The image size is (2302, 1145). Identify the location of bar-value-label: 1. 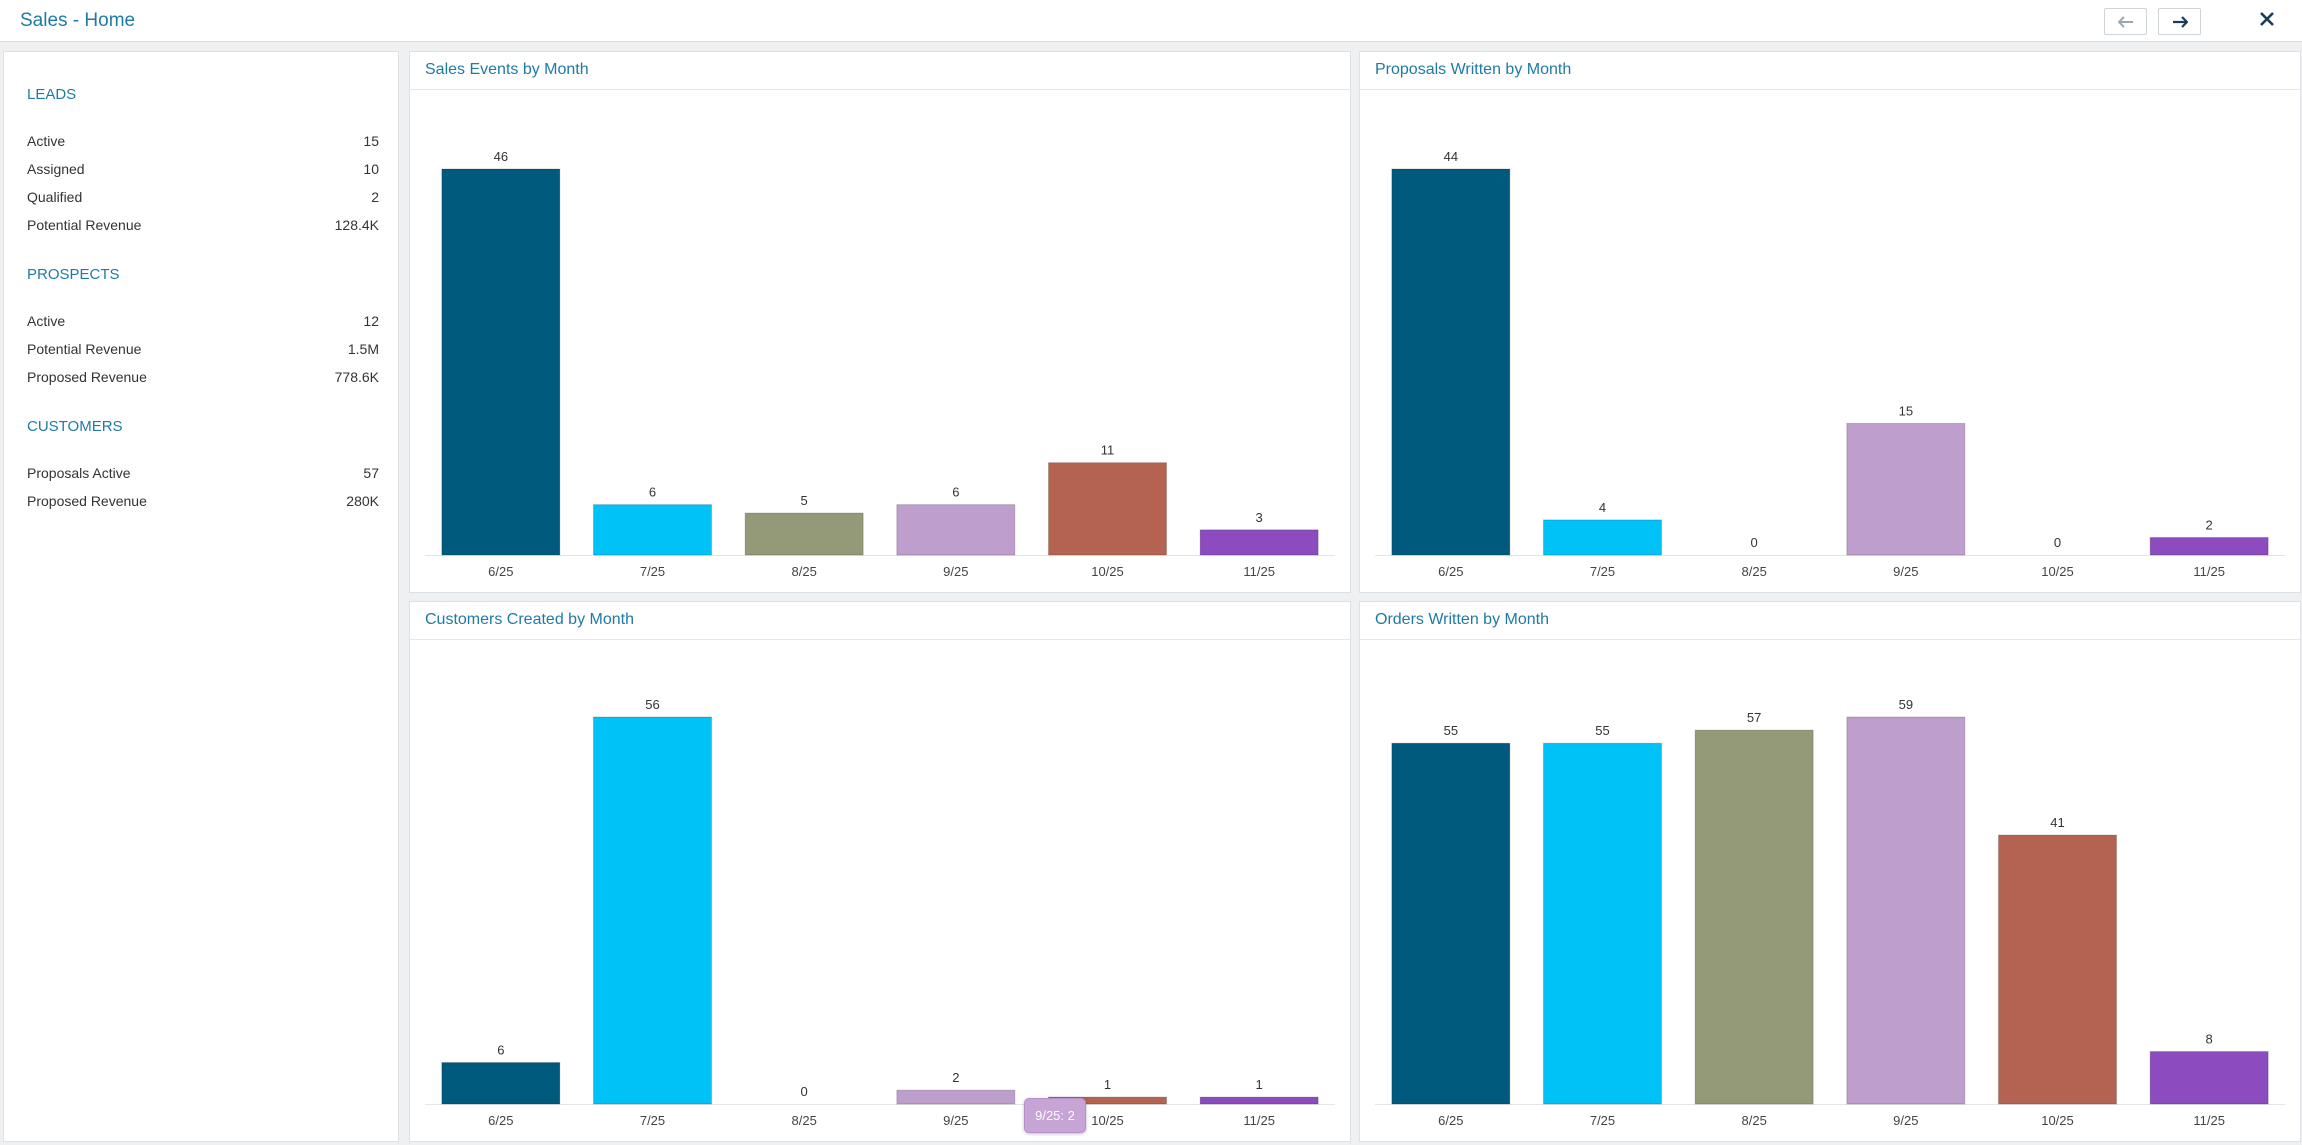
(1259, 1084).